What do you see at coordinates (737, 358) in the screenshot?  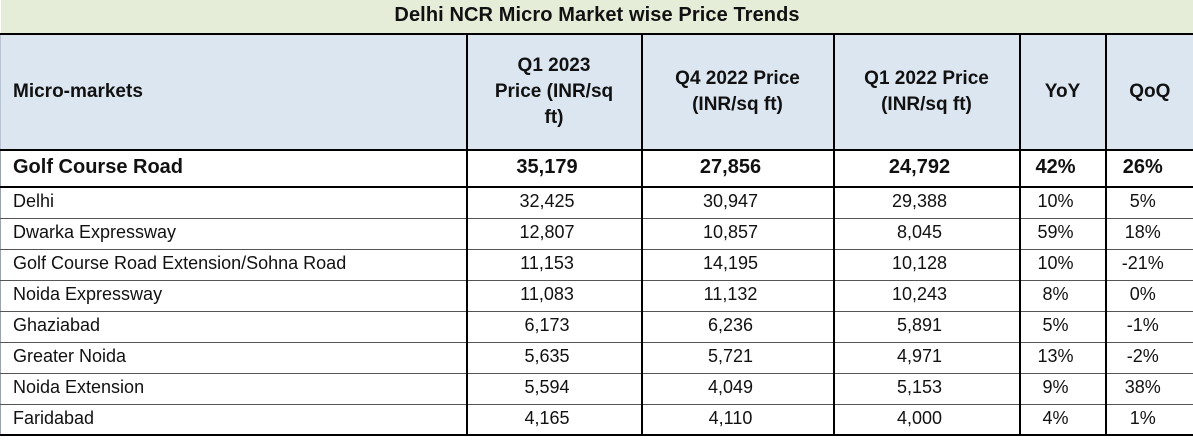 I see `cell-q4_2022: 5,721` at bounding box center [737, 358].